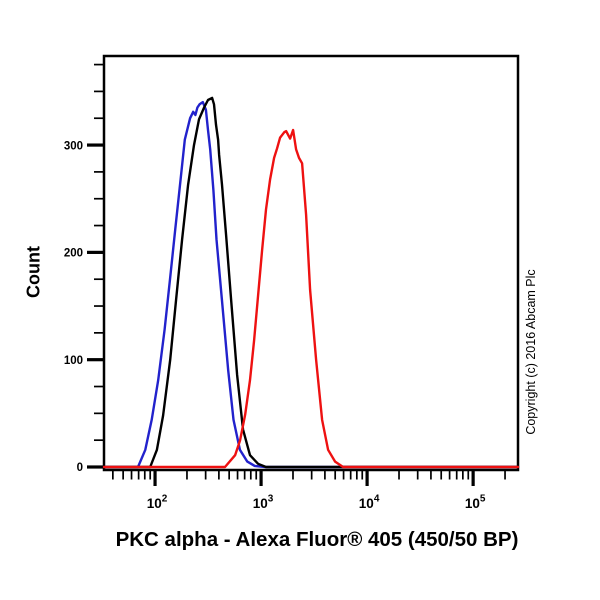 This screenshot has height=600, width=600. I want to click on chart-title: PKC alpha - Alexa Fluor® 405 (450/50 BP), so click(317, 539).